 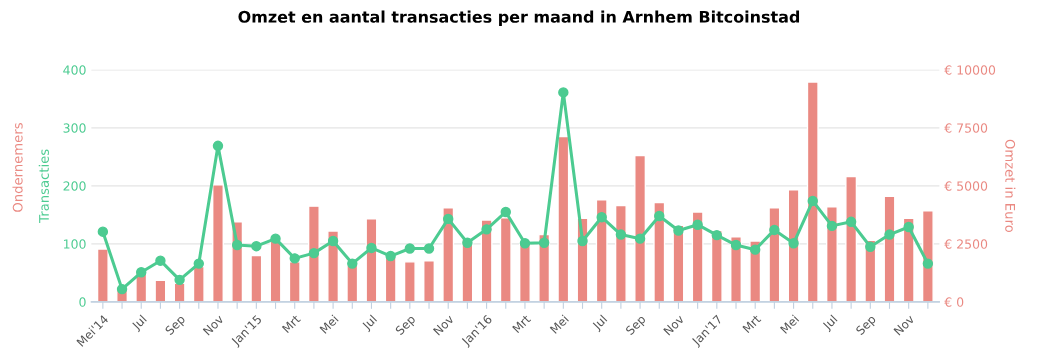 What do you see at coordinates (954, 302) in the screenshot?
I see `y2-tick-label: € 0` at bounding box center [954, 302].